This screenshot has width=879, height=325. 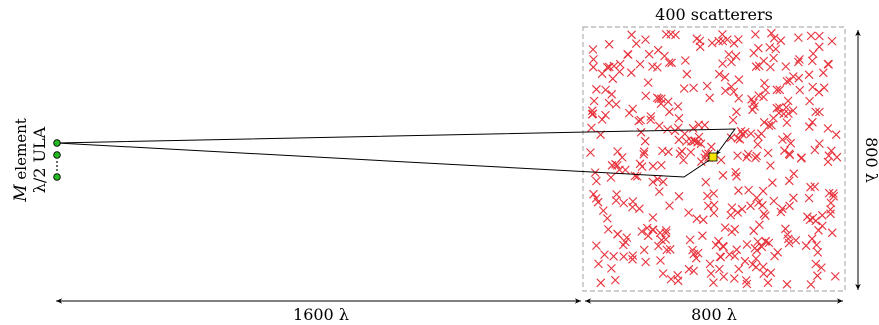 I want to click on antenna-element, so click(x=57, y=177).